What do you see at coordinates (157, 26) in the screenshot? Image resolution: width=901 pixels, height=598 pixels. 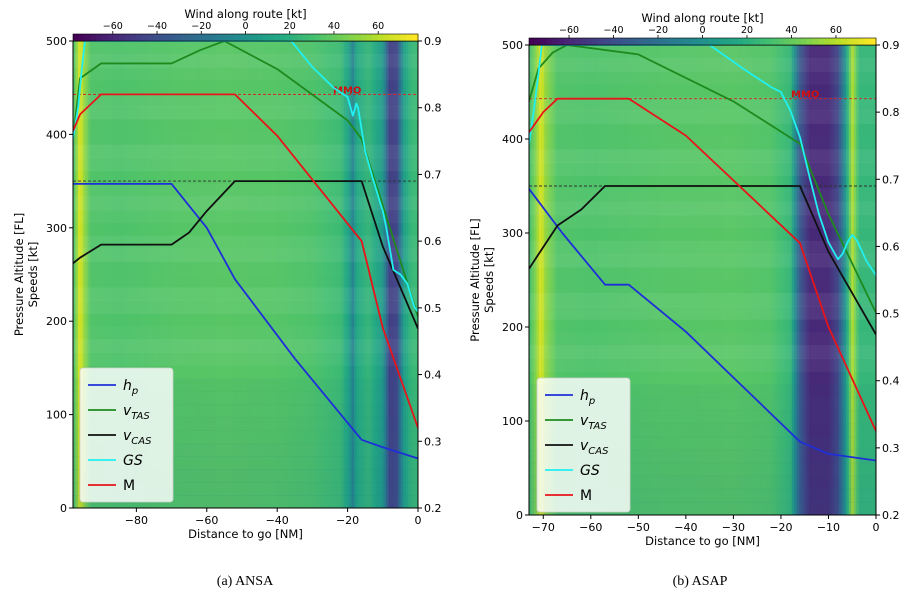 I see `x2-tick-label: −40` at bounding box center [157, 26].